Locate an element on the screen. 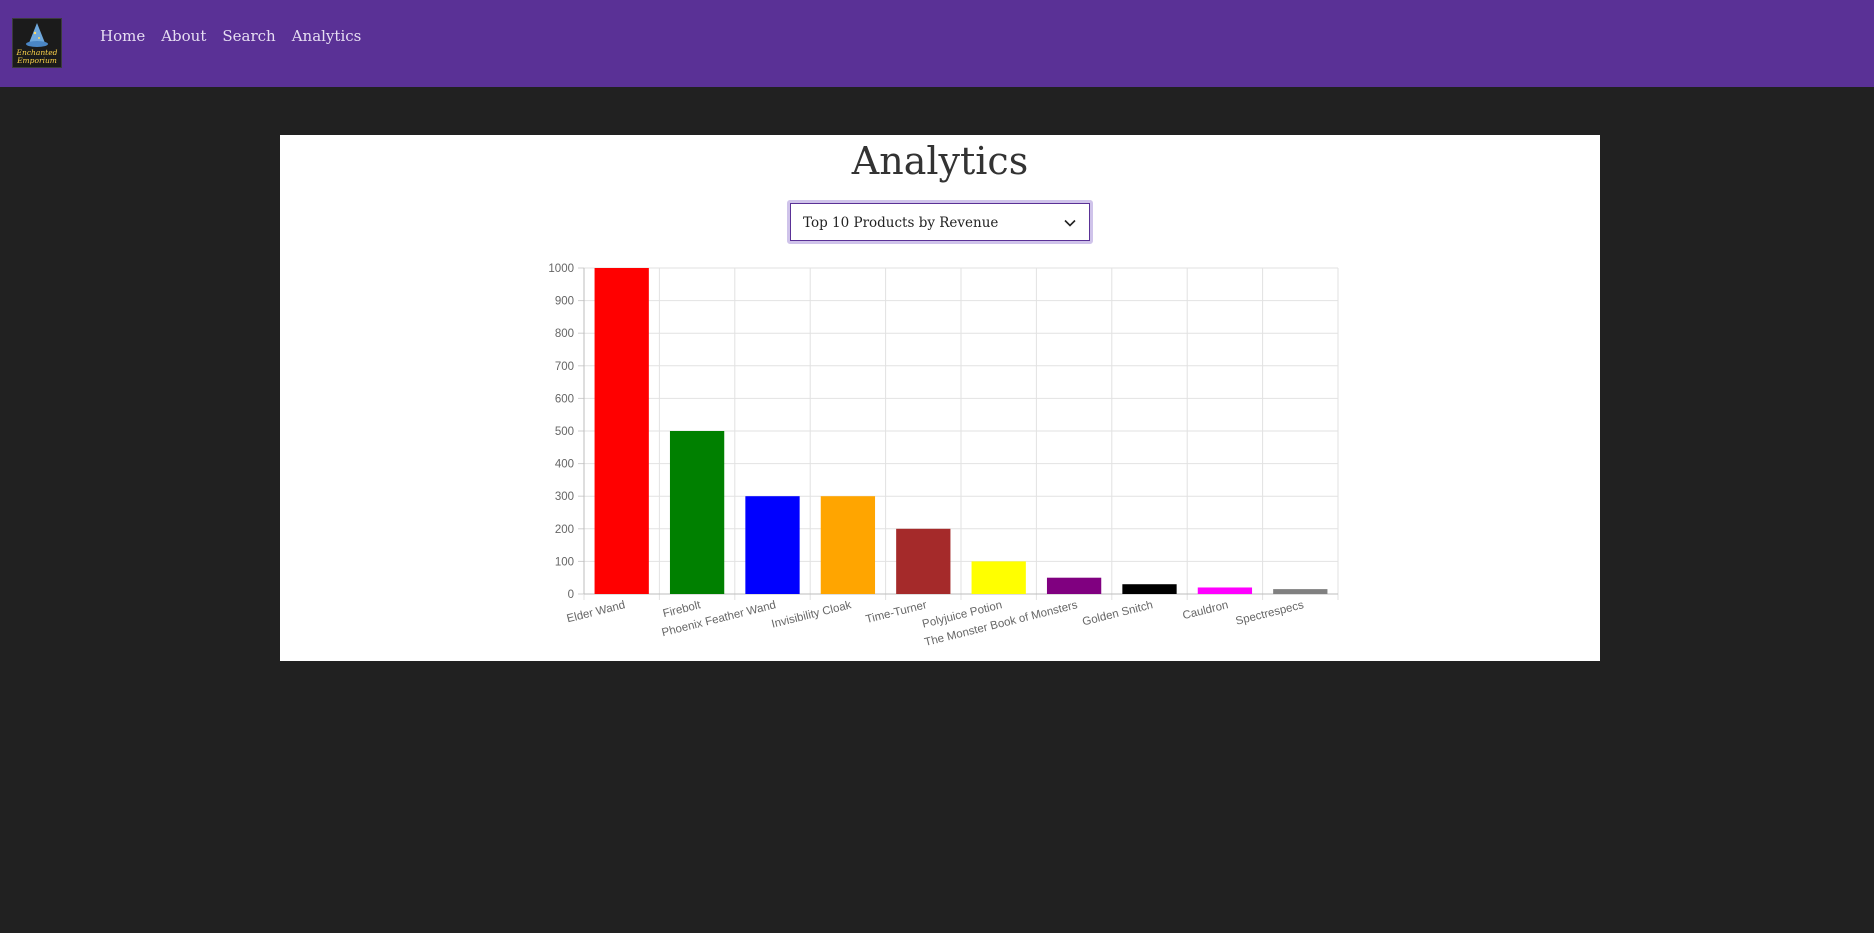 This screenshot has height=933, width=1874. x-tick-label: Spectrespecs is located at coordinates (1270, 613).